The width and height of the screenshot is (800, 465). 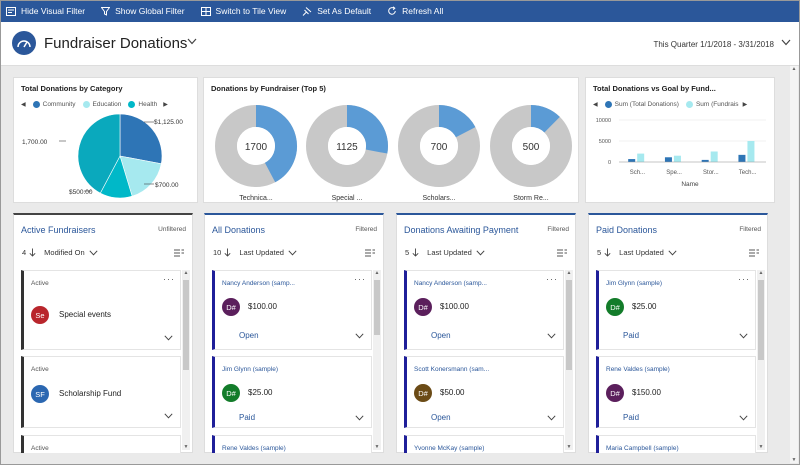 What do you see at coordinates (336, 11) in the screenshot?
I see `set-as-default-button: Set As Default` at bounding box center [336, 11].